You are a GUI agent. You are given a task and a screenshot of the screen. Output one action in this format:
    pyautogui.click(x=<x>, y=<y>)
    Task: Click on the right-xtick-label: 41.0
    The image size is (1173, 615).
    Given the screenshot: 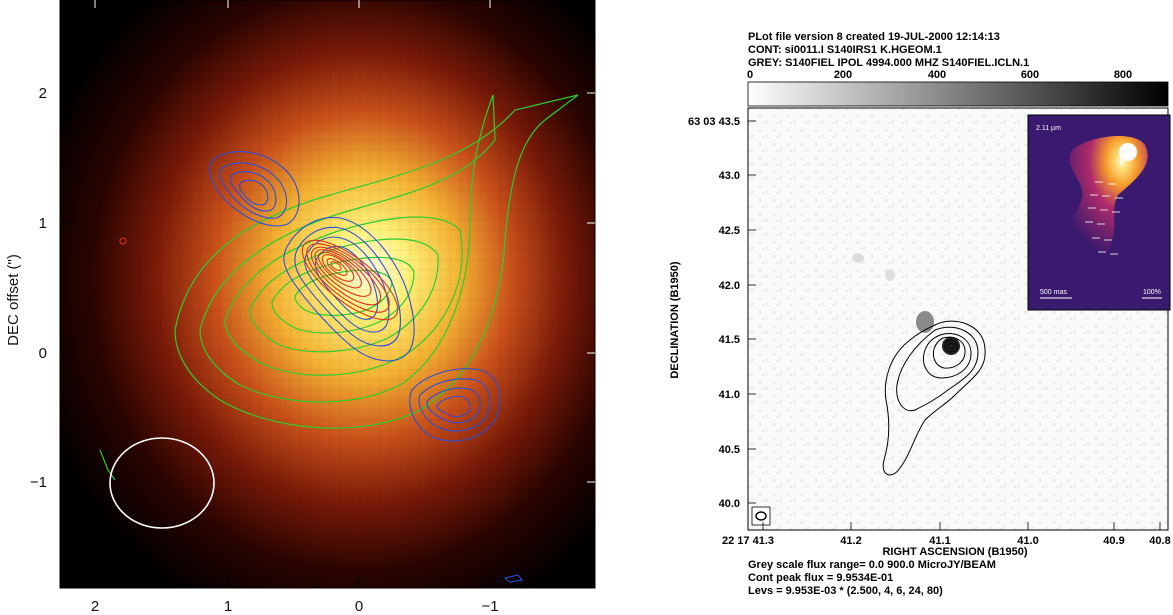 What is the action you would take?
    pyautogui.click(x=1027, y=541)
    